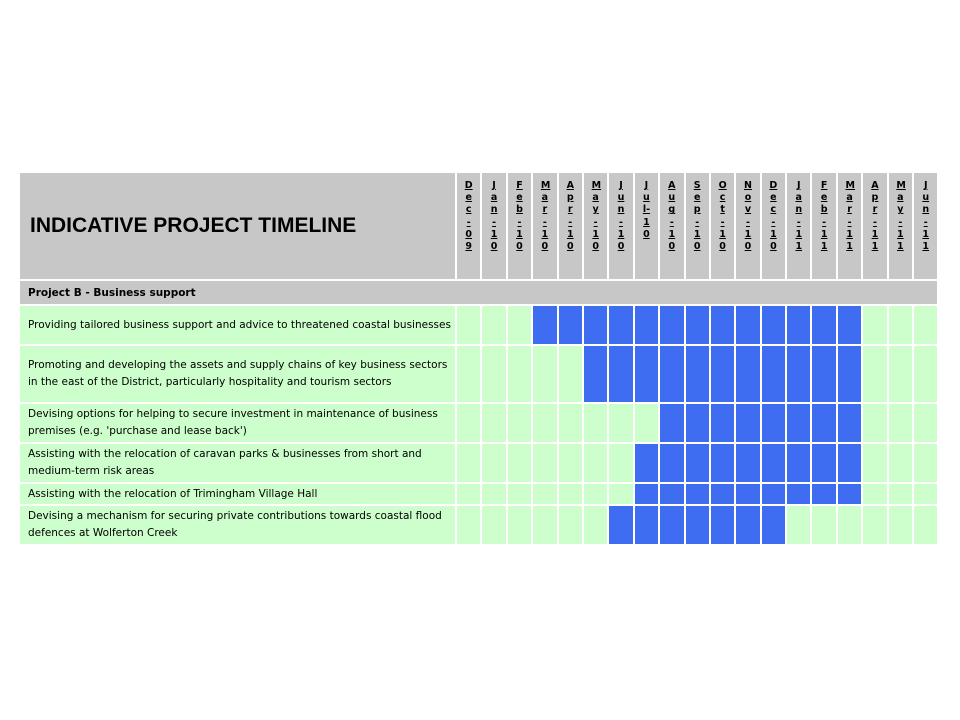  I want to click on month-header: Jan-11, so click(799, 226).